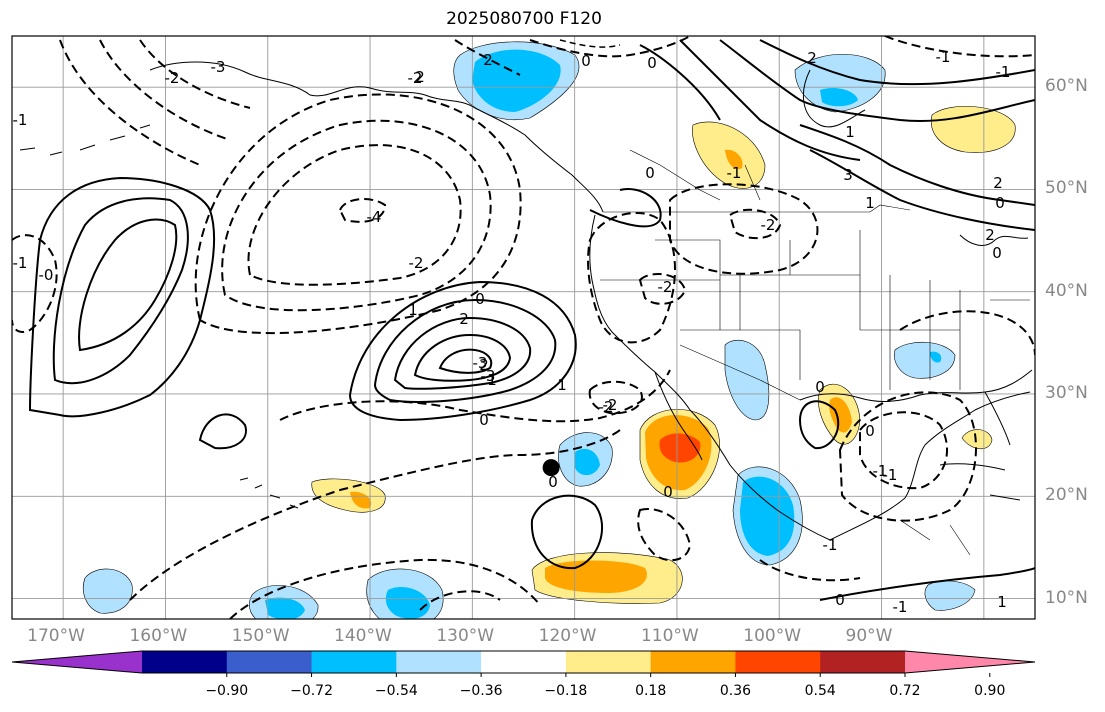 This screenshot has height=712, width=1105. I want to click on coast-baja, so click(678, 416).